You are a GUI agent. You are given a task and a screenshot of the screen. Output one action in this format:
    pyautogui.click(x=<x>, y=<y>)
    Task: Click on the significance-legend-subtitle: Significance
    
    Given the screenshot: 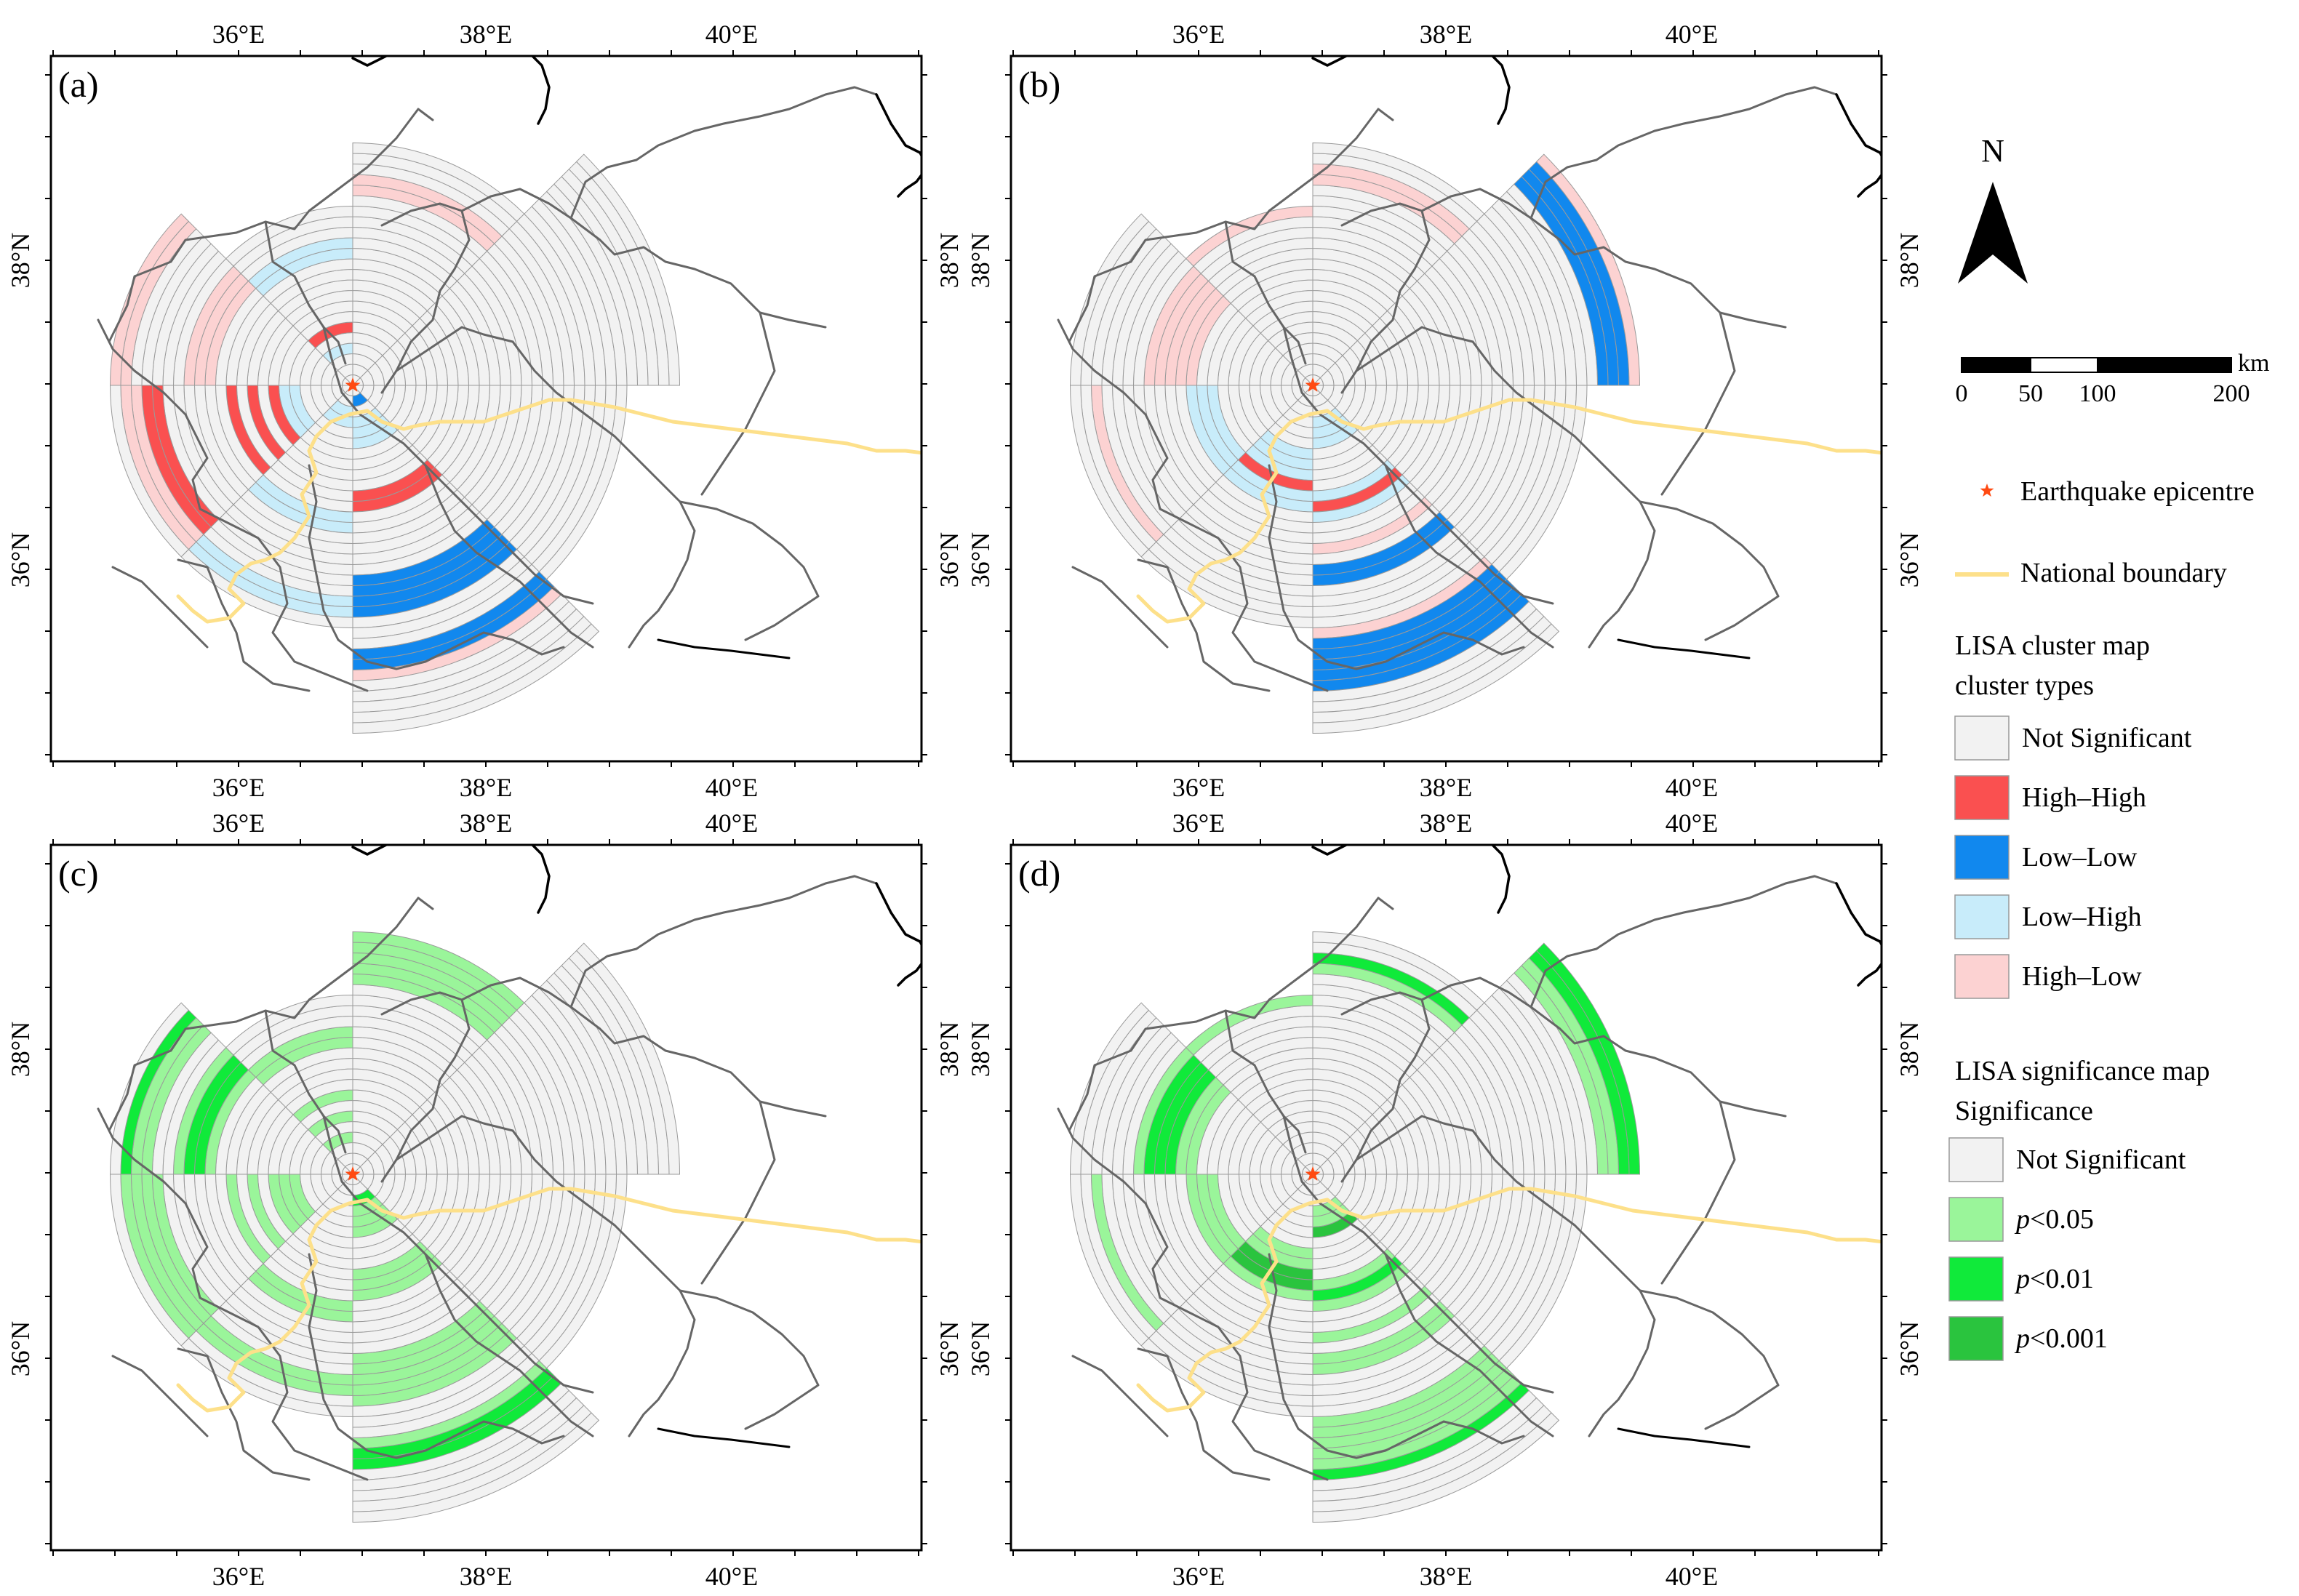 What is the action you would take?
    pyautogui.click(x=2024, y=1111)
    